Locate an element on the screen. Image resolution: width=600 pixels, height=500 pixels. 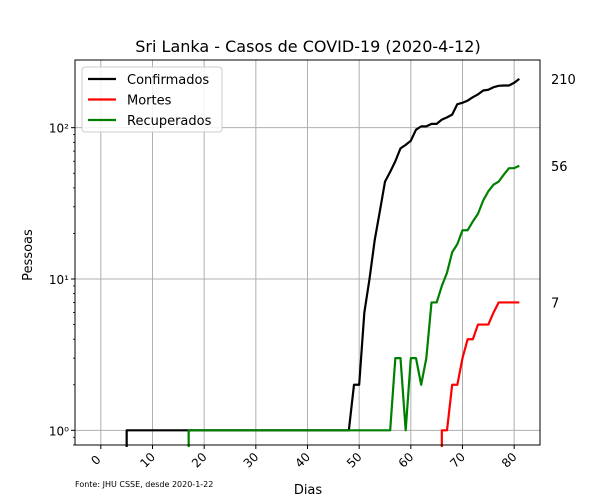
legend: Confirmados Mortes Recuperados is located at coordinates (152, 99).